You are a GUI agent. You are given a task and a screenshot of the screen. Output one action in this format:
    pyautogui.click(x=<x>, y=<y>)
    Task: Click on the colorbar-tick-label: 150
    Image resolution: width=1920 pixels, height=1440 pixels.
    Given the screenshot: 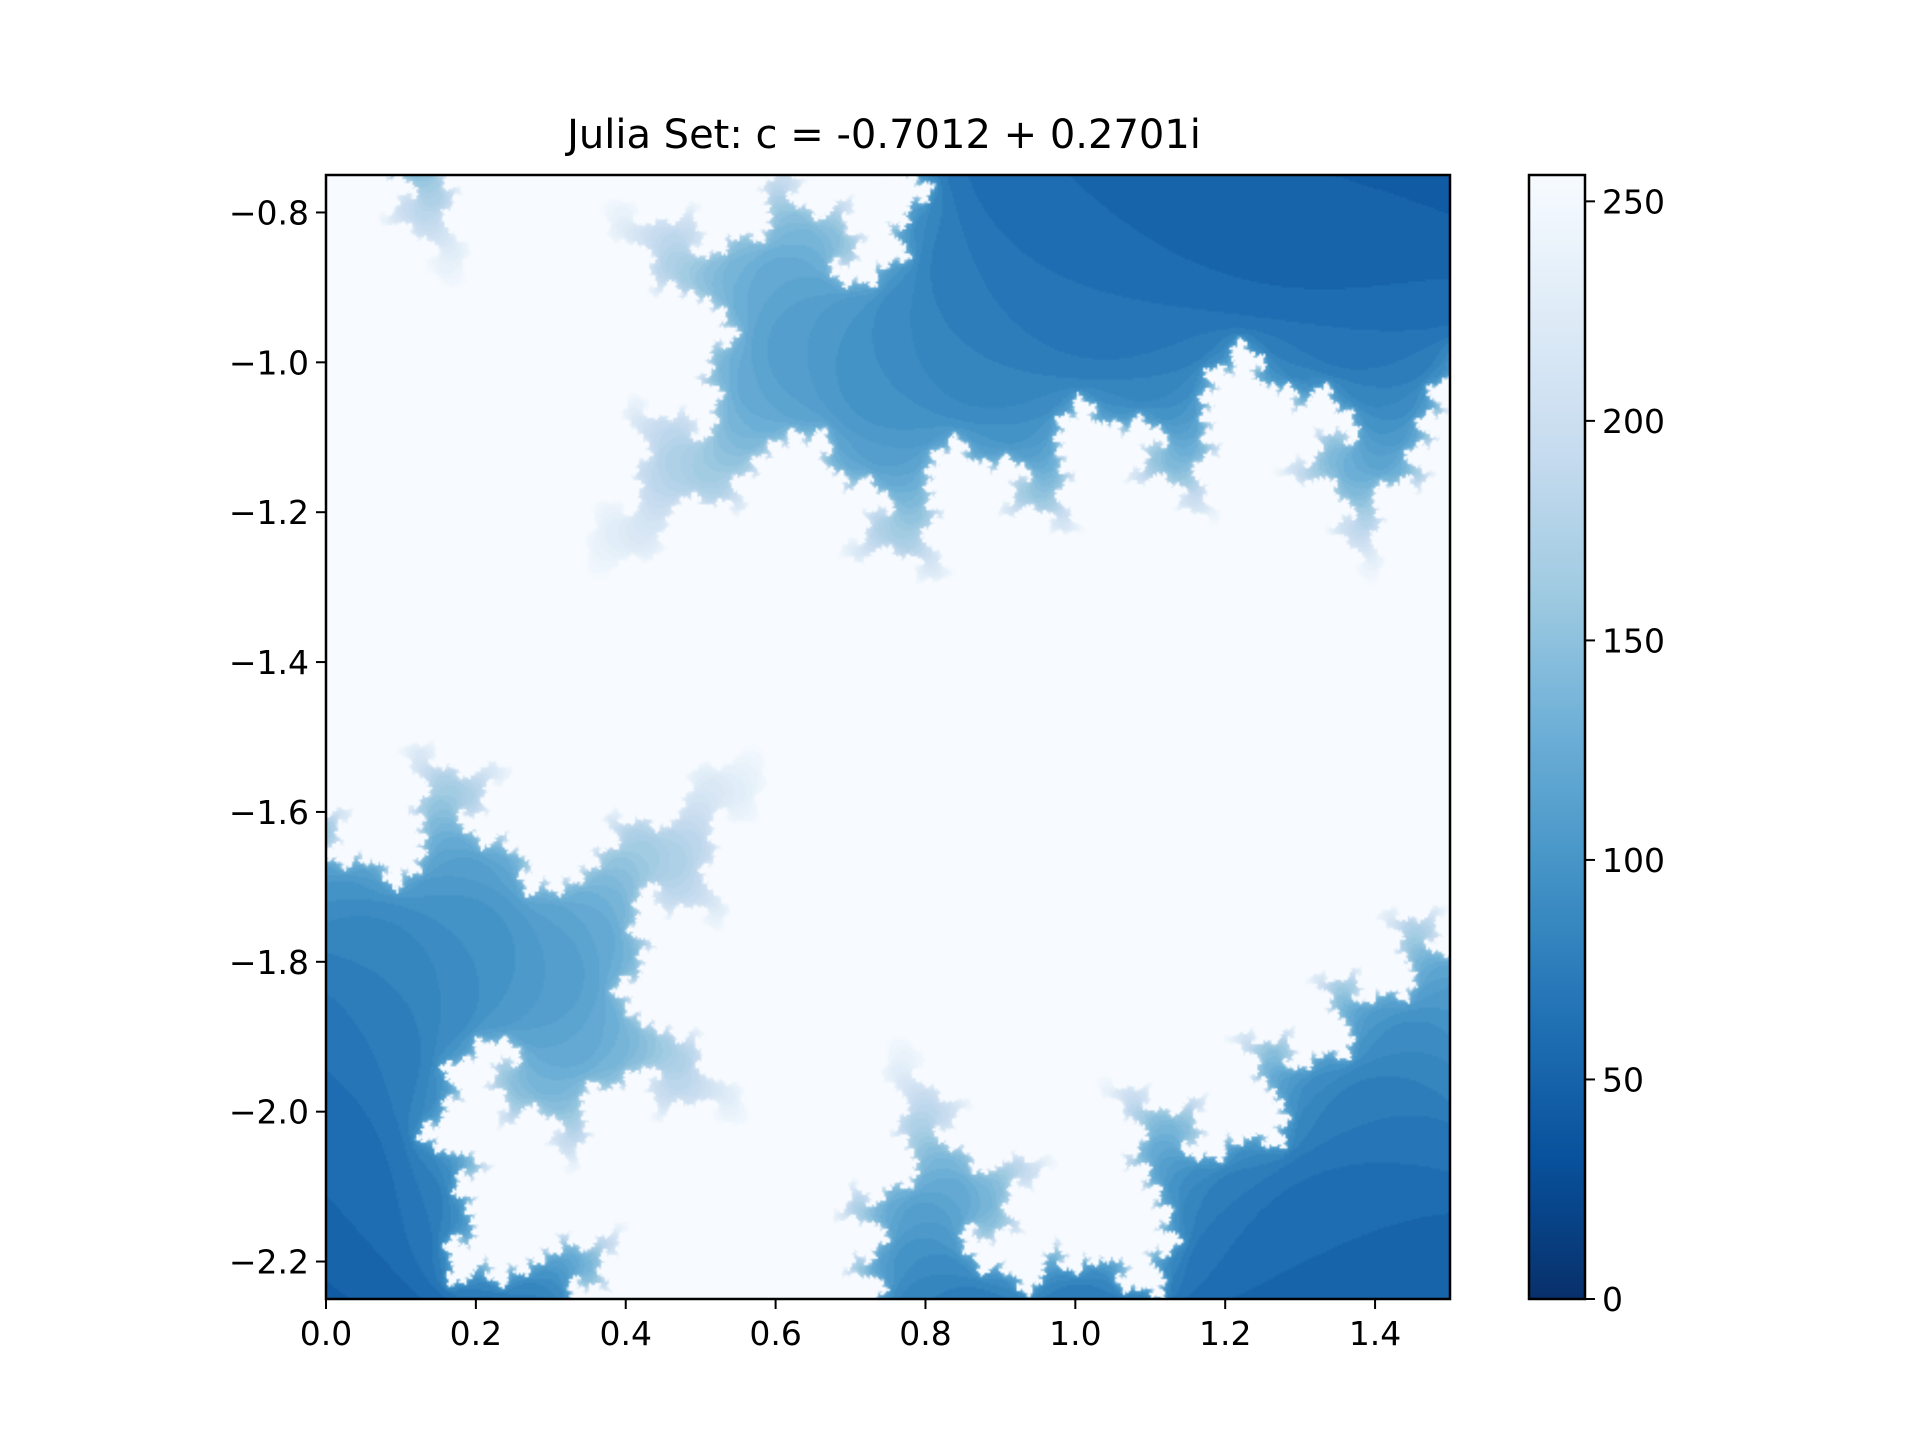 What is the action you would take?
    pyautogui.click(x=1633, y=640)
    